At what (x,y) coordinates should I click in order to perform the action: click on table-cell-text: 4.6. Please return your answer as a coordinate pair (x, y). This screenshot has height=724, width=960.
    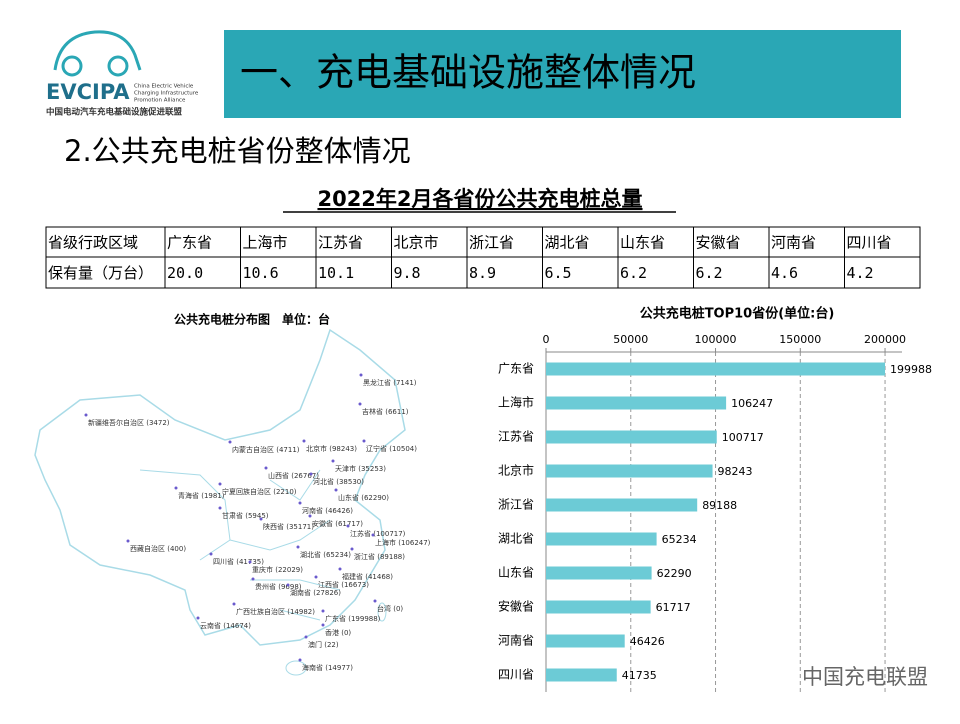
    Looking at the image, I should click on (784, 273).